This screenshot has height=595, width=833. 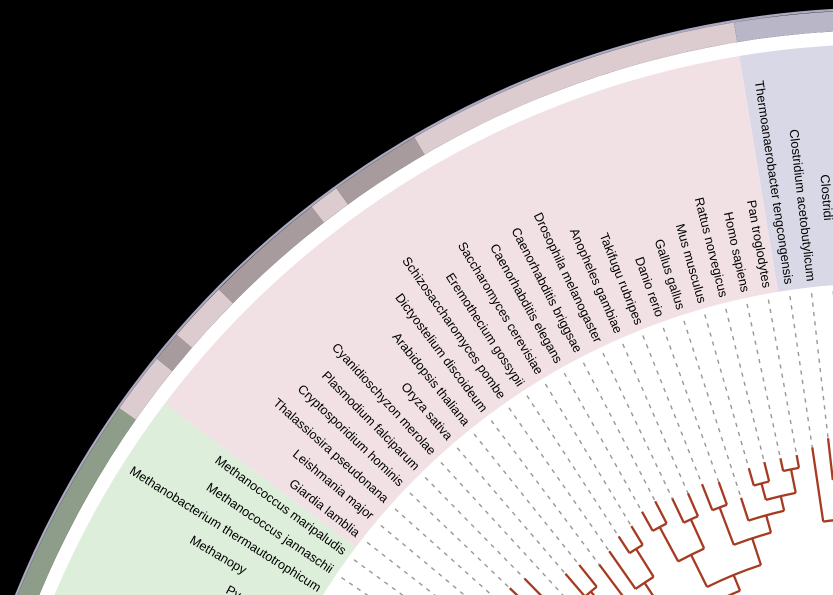 What do you see at coordinates (205, 499) in the screenshot?
I see `band-archaea` at bounding box center [205, 499].